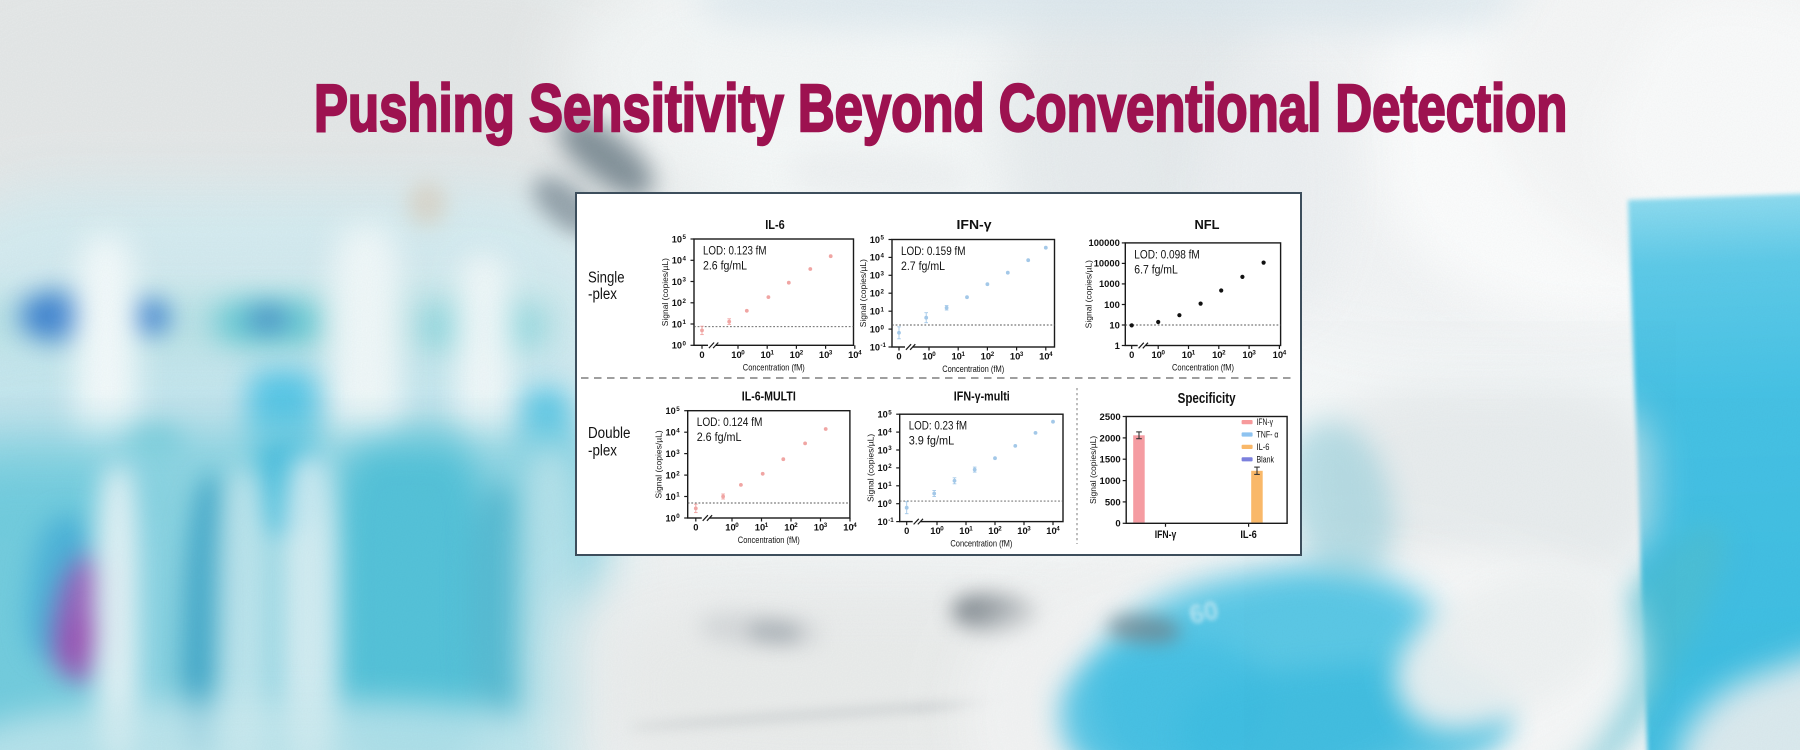 The image size is (1800, 750). What do you see at coordinates (735, 252) in the screenshot?
I see `svg-text: LOD: 0.123 fM` at bounding box center [735, 252].